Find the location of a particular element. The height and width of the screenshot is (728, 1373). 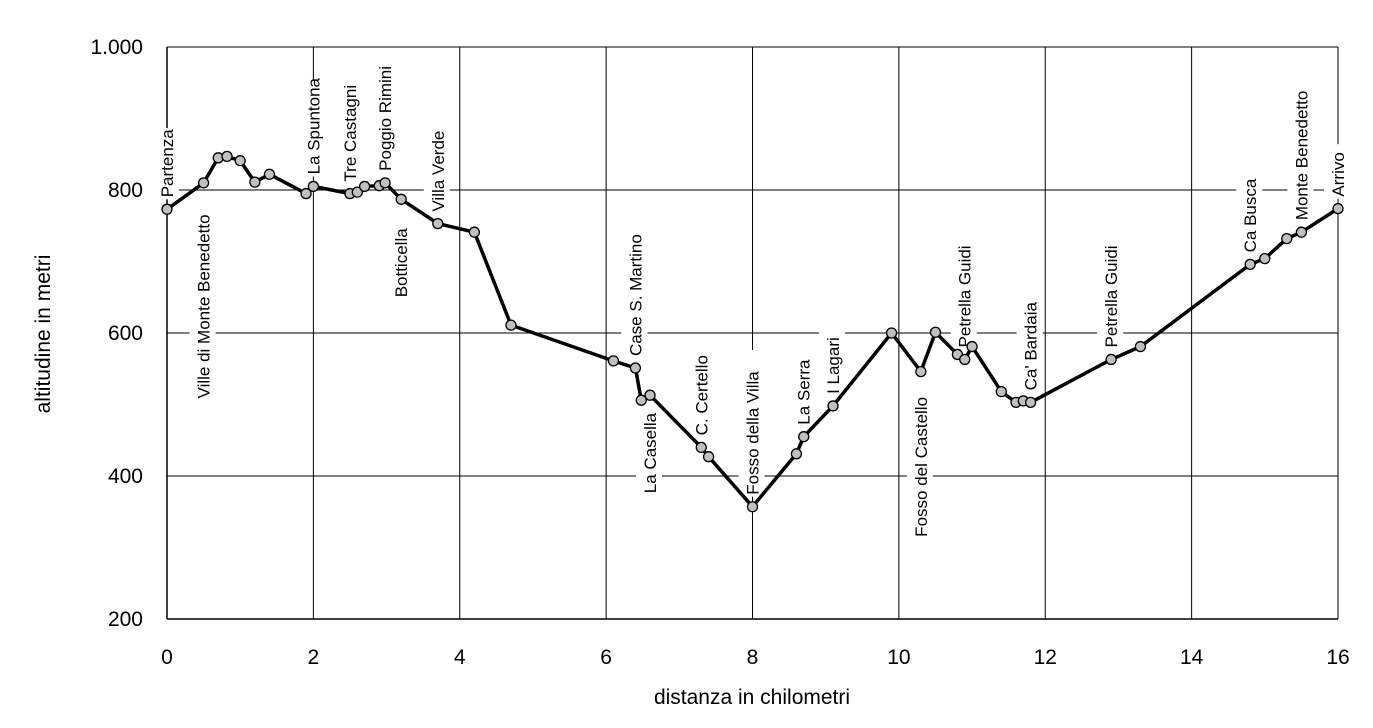

place-label: Partenza is located at coordinates (166, 164).